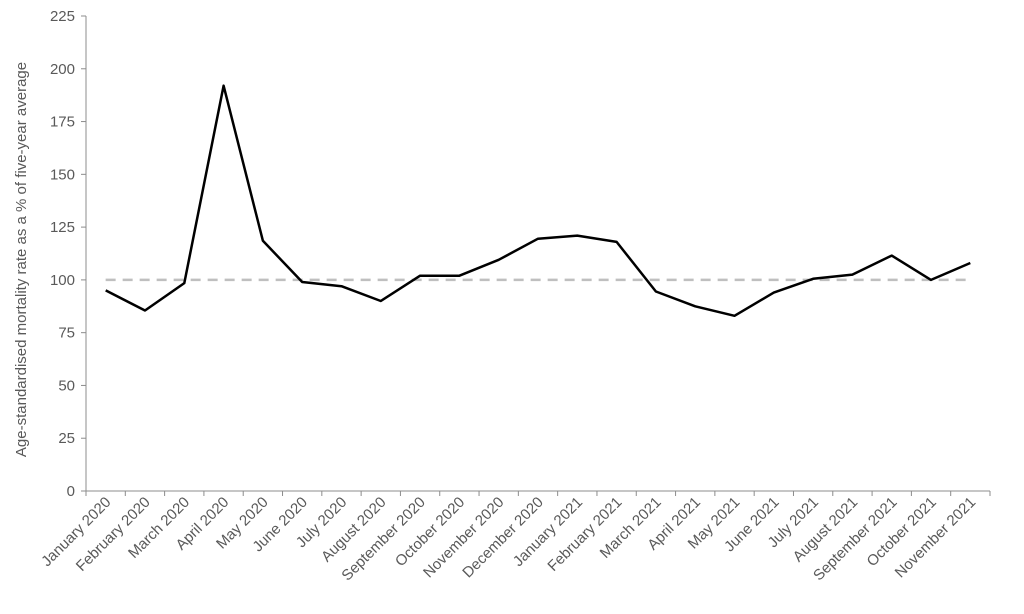 The image size is (1024, 614). What do you see at coordinates (66, 333) in the screenshot?
I see `y-tick-label: 75` at bounding box center [66, 333].